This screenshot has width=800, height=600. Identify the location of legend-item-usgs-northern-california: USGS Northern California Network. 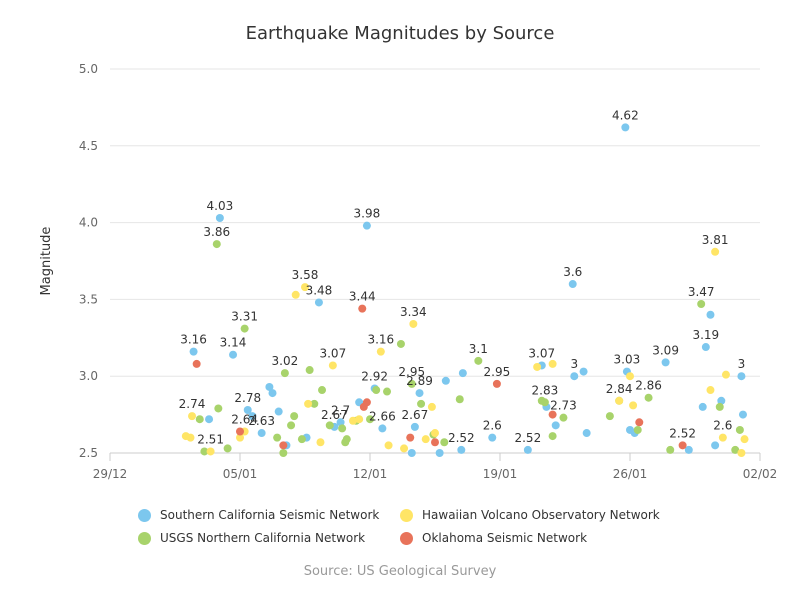
(251, 538).